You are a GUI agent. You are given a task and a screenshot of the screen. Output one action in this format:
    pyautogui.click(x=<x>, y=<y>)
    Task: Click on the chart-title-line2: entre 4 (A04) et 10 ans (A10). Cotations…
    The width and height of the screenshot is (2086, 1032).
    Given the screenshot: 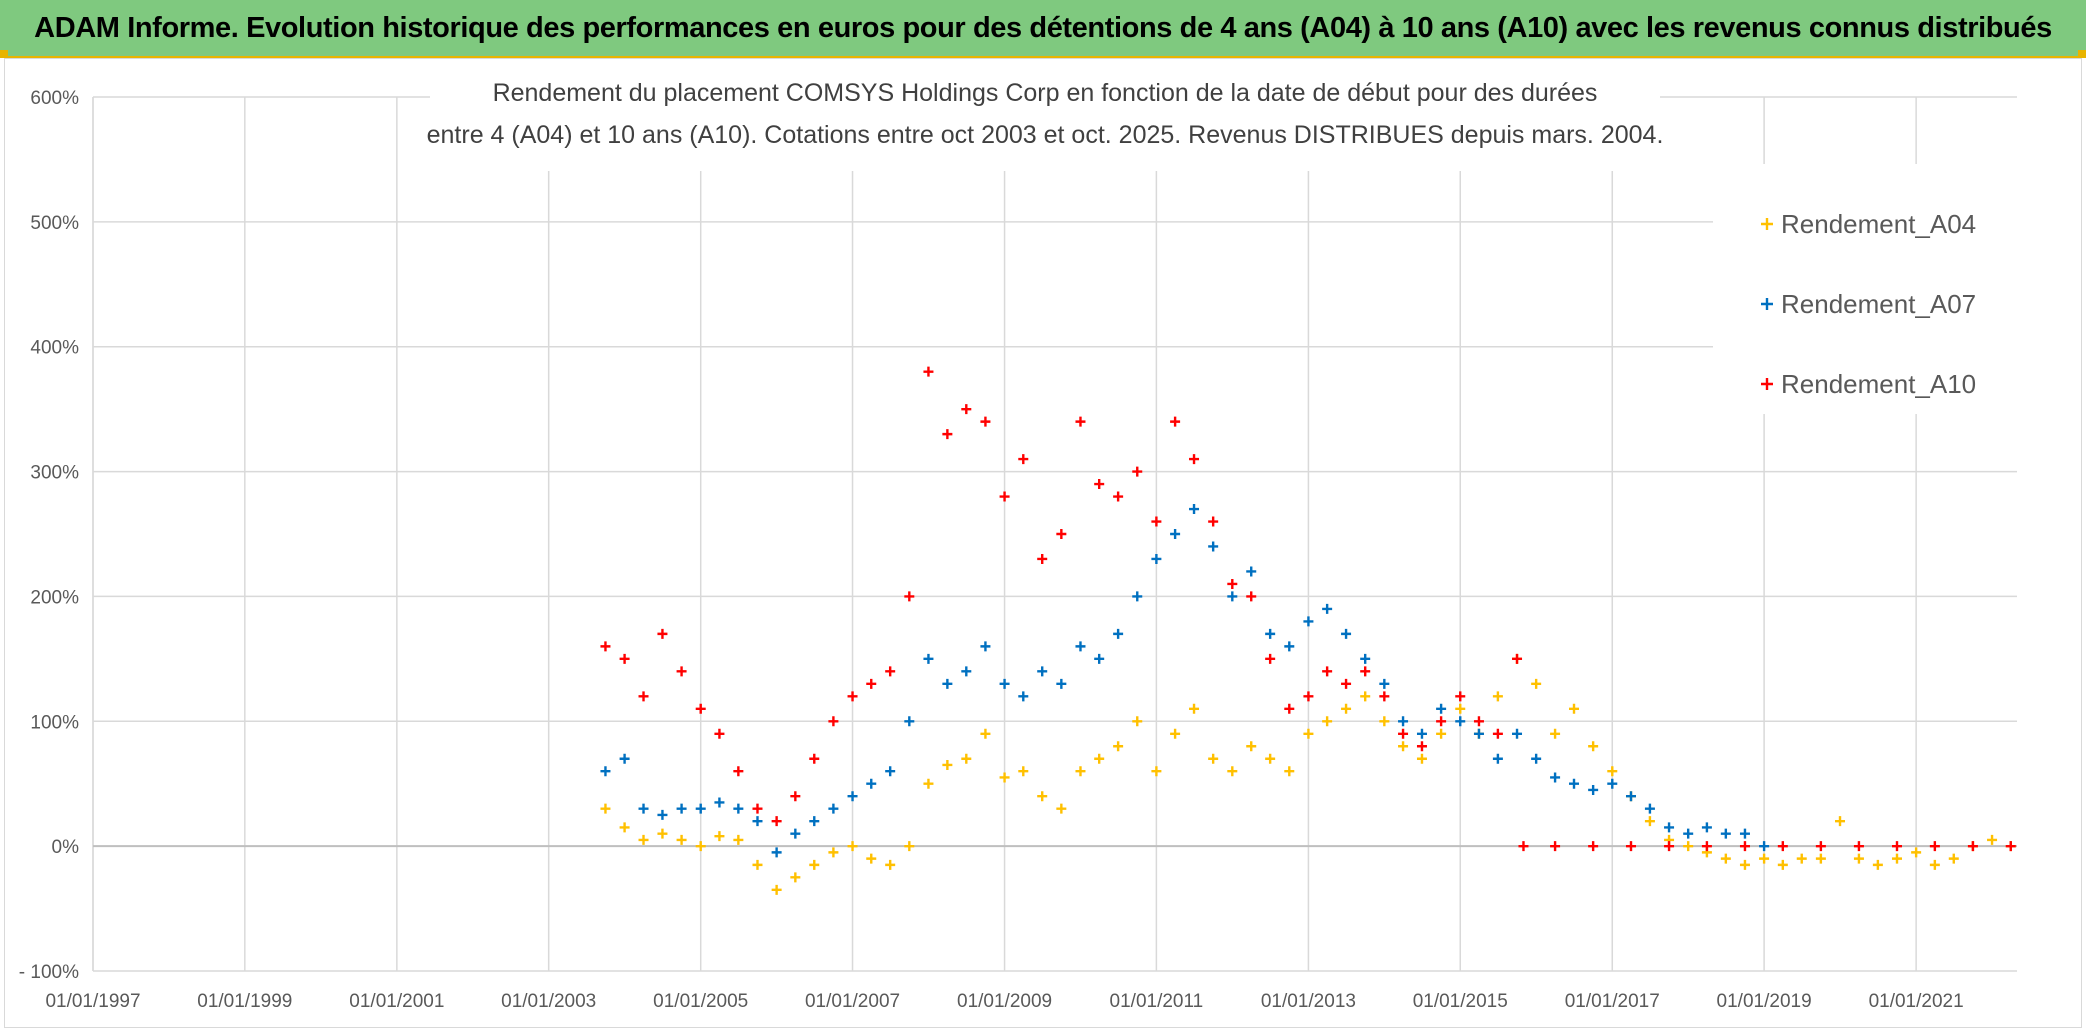 What is the action you would take?
    pyautogui.click(x=1045, y=135)
    